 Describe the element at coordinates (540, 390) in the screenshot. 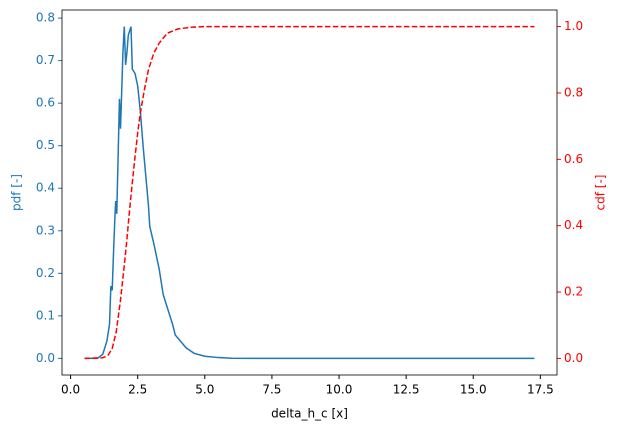

I see `x-tick-label: 17.5` at that location.